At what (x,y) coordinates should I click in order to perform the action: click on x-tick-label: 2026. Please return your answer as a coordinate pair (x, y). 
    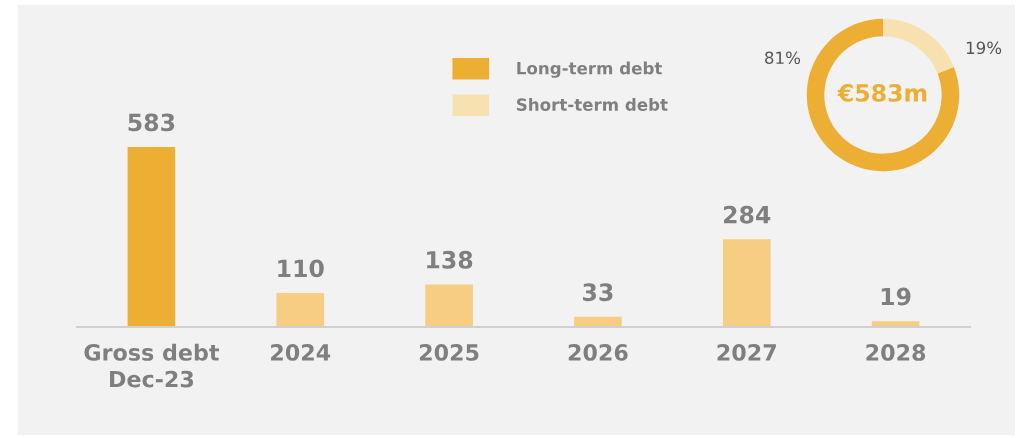
    Looking at the image, I should click on (598, 352).